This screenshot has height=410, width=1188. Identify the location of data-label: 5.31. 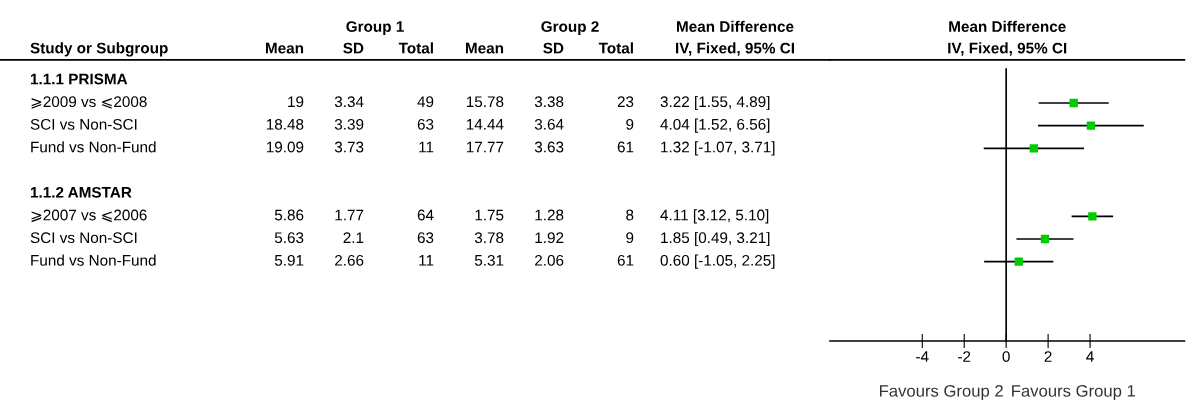
(489, 260).